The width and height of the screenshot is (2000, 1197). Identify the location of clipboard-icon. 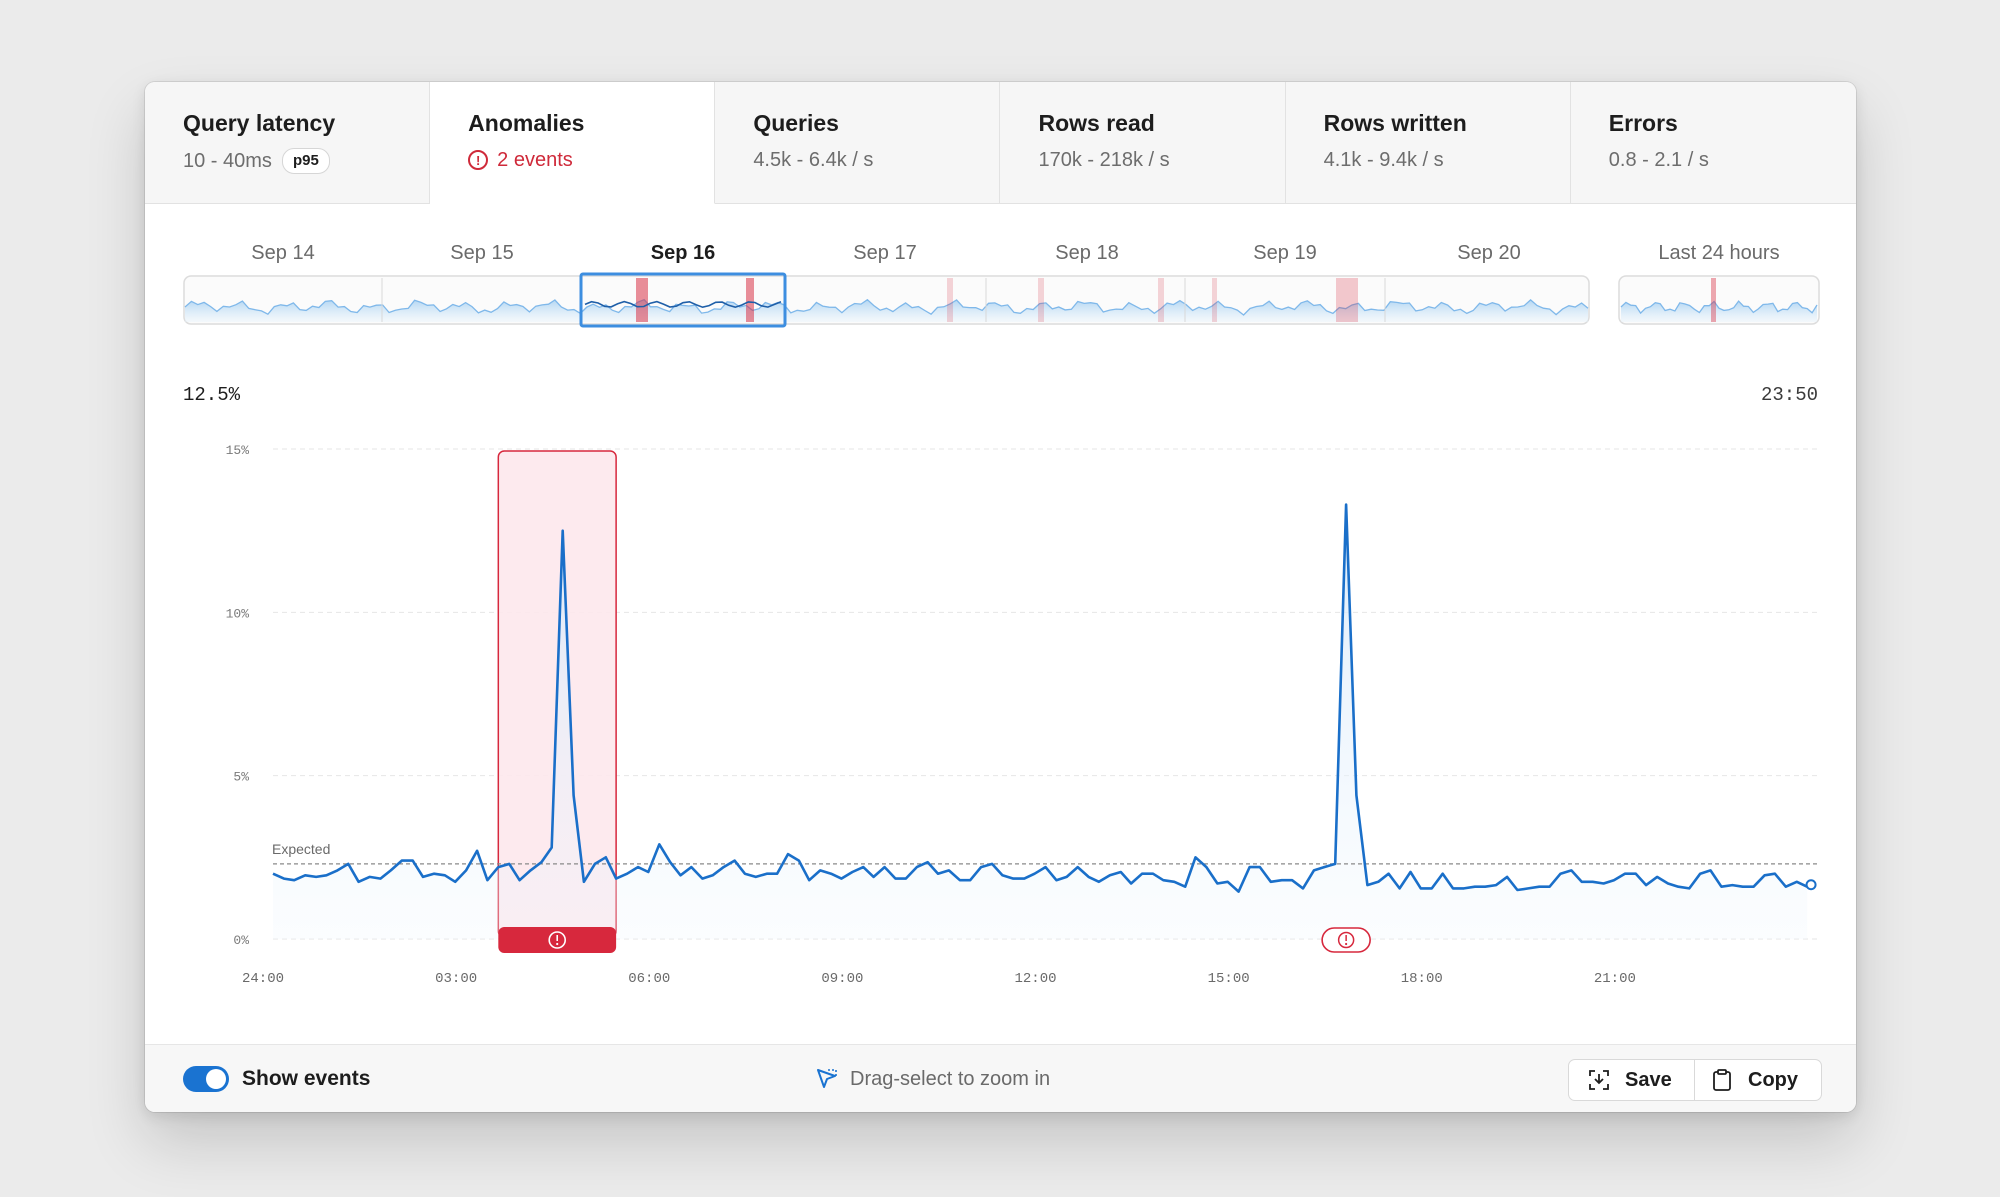
(1722, 1080).